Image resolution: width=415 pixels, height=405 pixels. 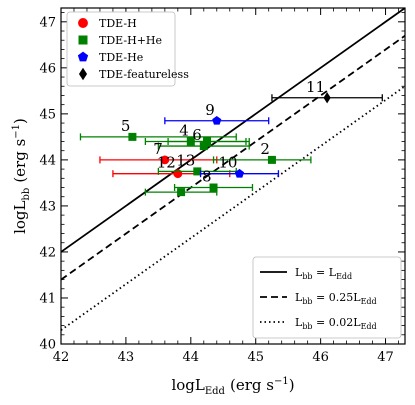 I want to click on y-axis-title: logLbb (erg s−1), so click(x=21, y=176).